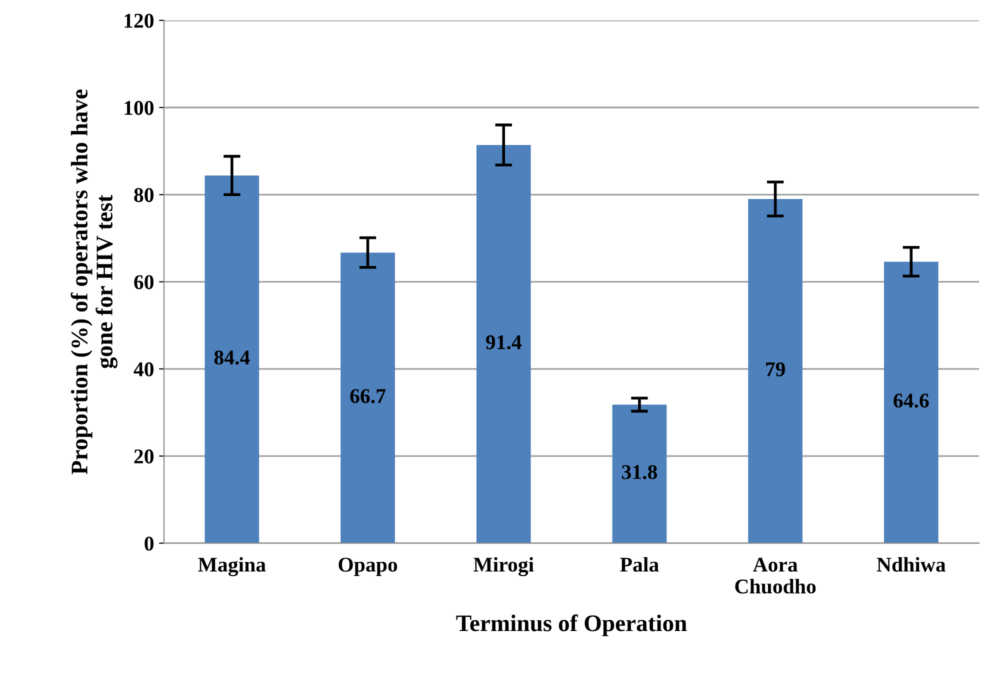 This screenshot has width=994, height=679. I want to click on y-tick-label: 60, so click(144, 282).